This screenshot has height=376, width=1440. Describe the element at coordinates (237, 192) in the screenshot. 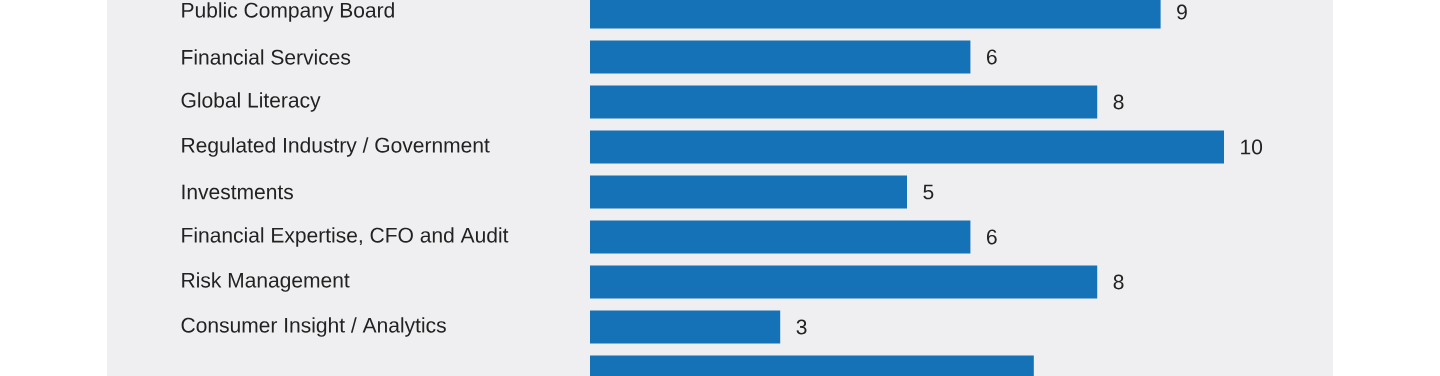

I see `y-tick-label: Investments` at that location.